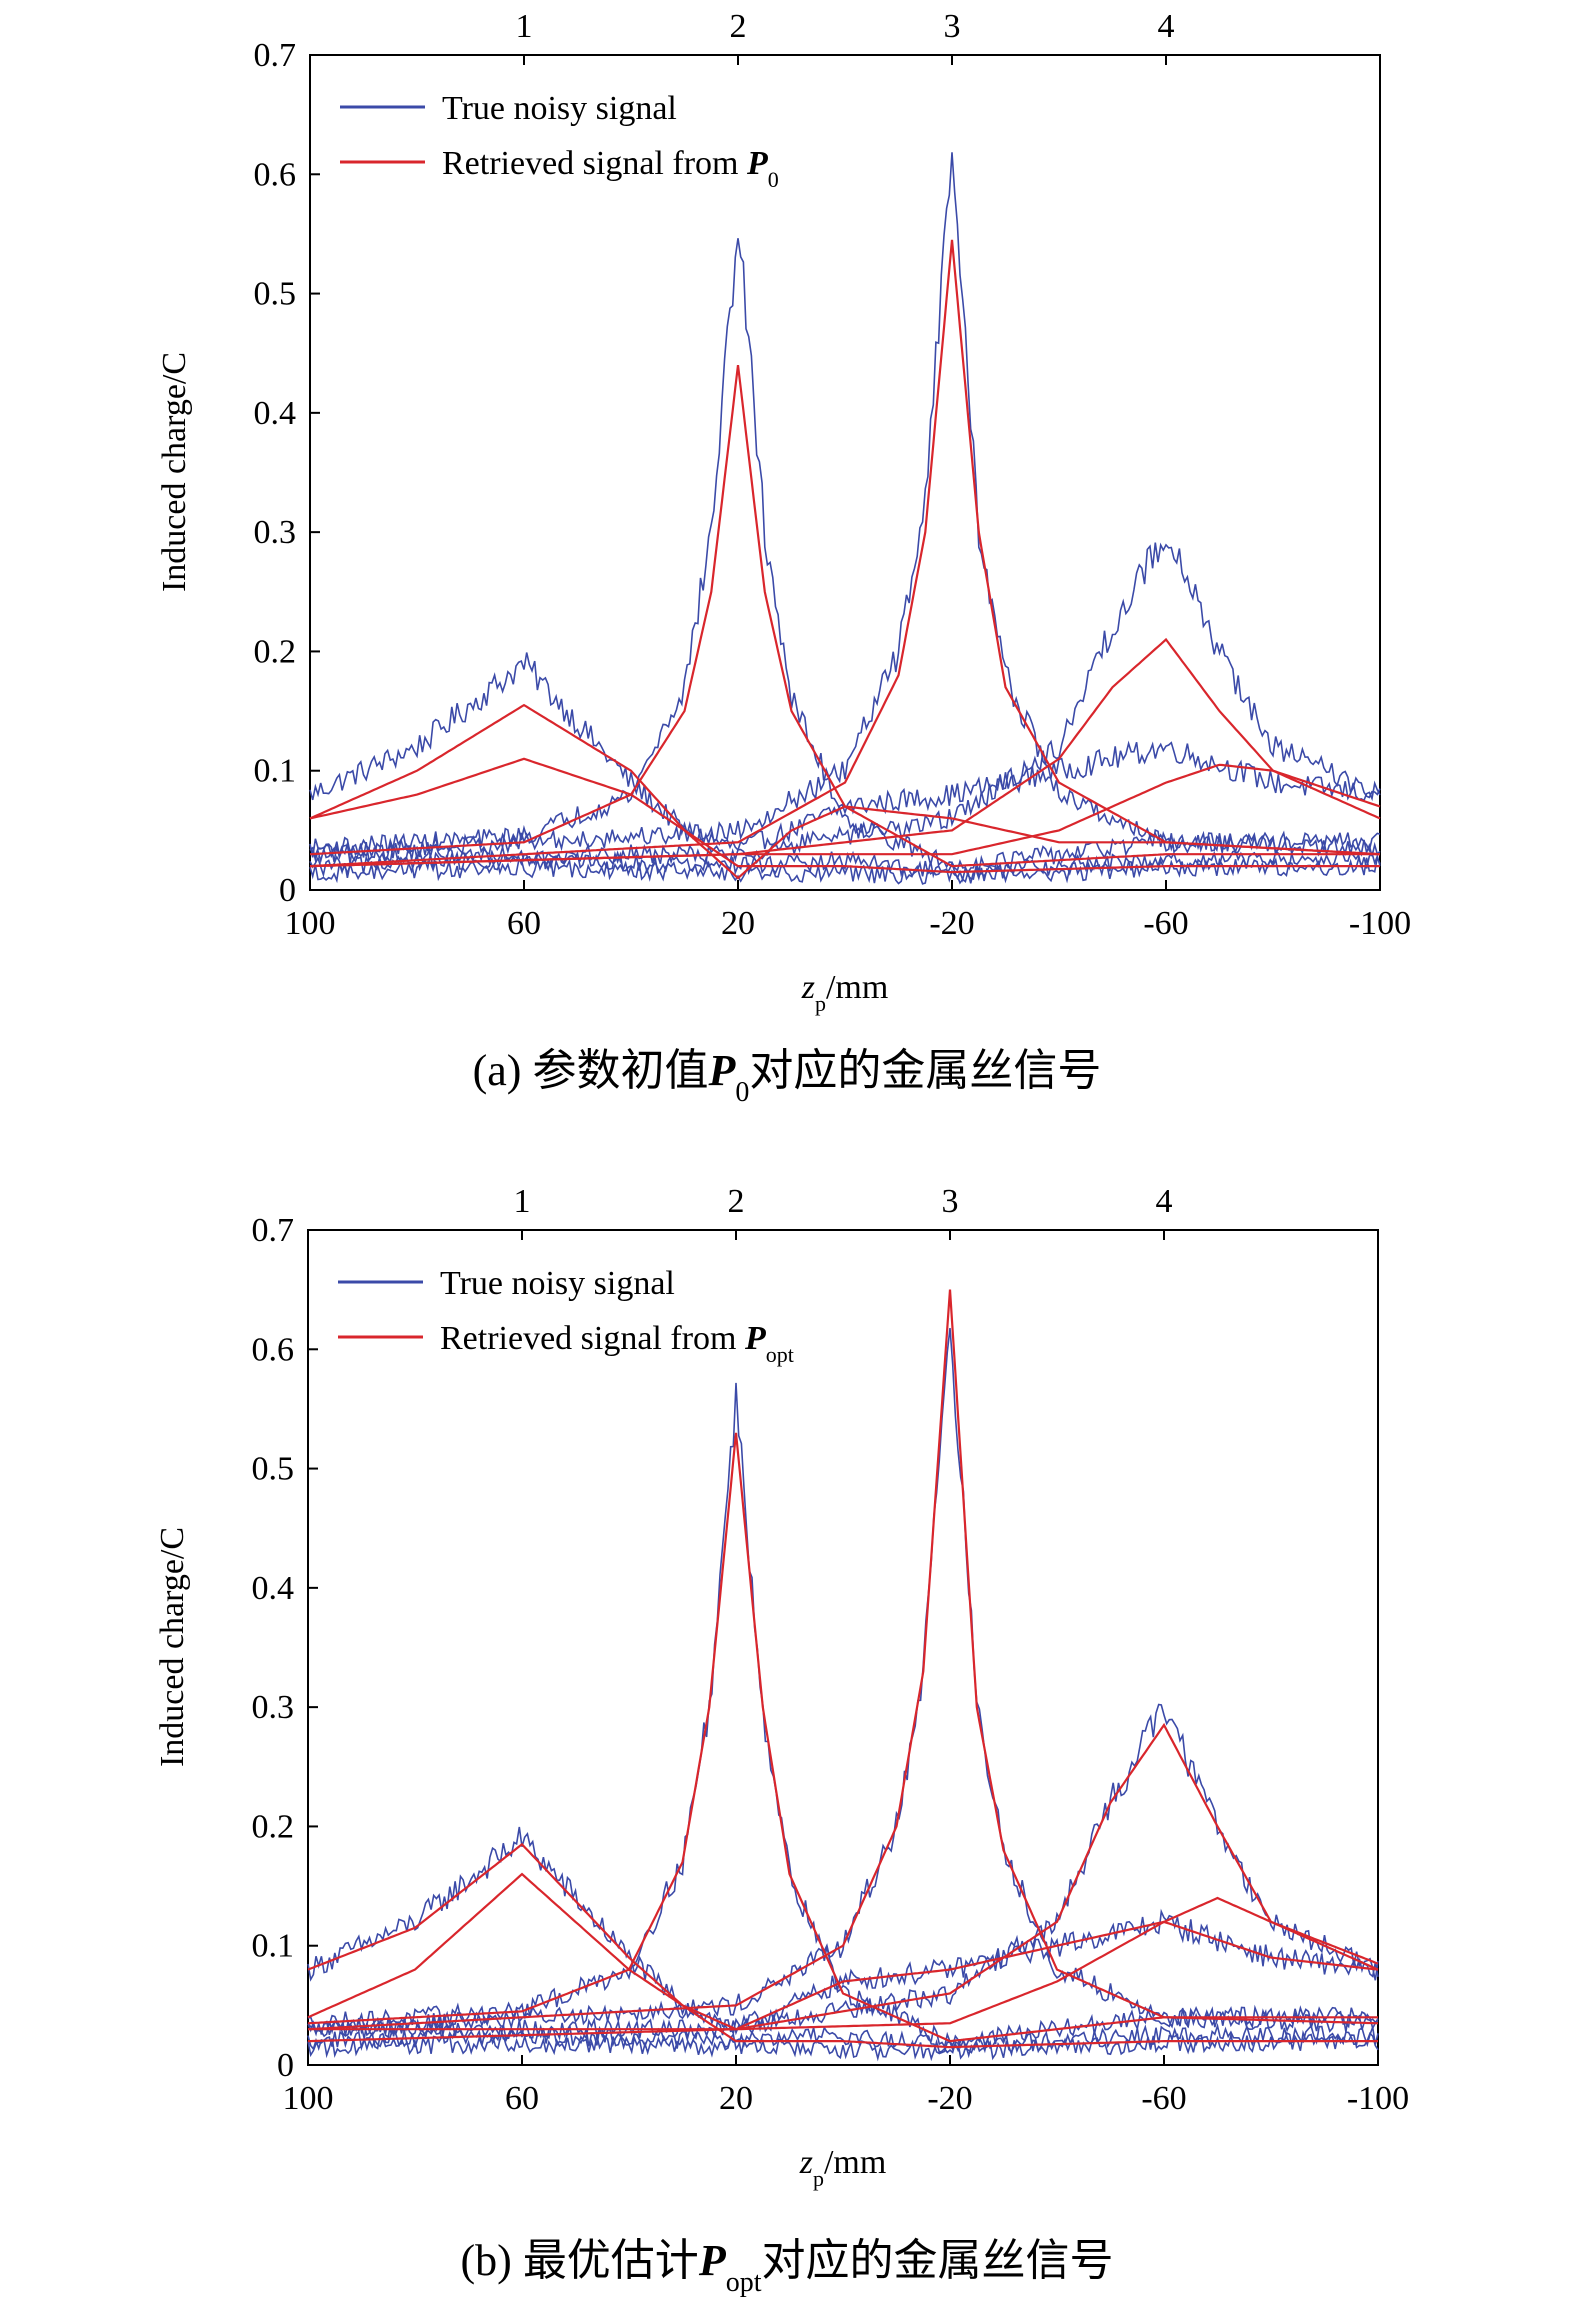  I want to click on caption-b: (b) 最优估计Popt对应的金属丝信号, so click(787, 2267).